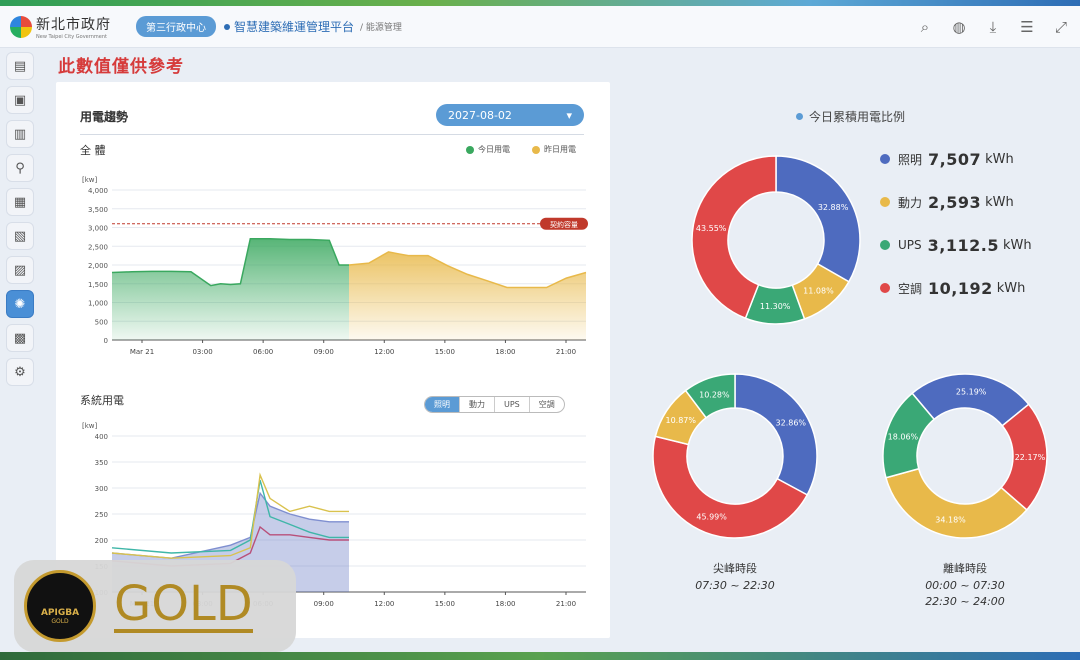 Image resolution: width=1080 pixels, height=660 pixels. I want to click on ratio-legend-value: 10,192, so click(960, 288).